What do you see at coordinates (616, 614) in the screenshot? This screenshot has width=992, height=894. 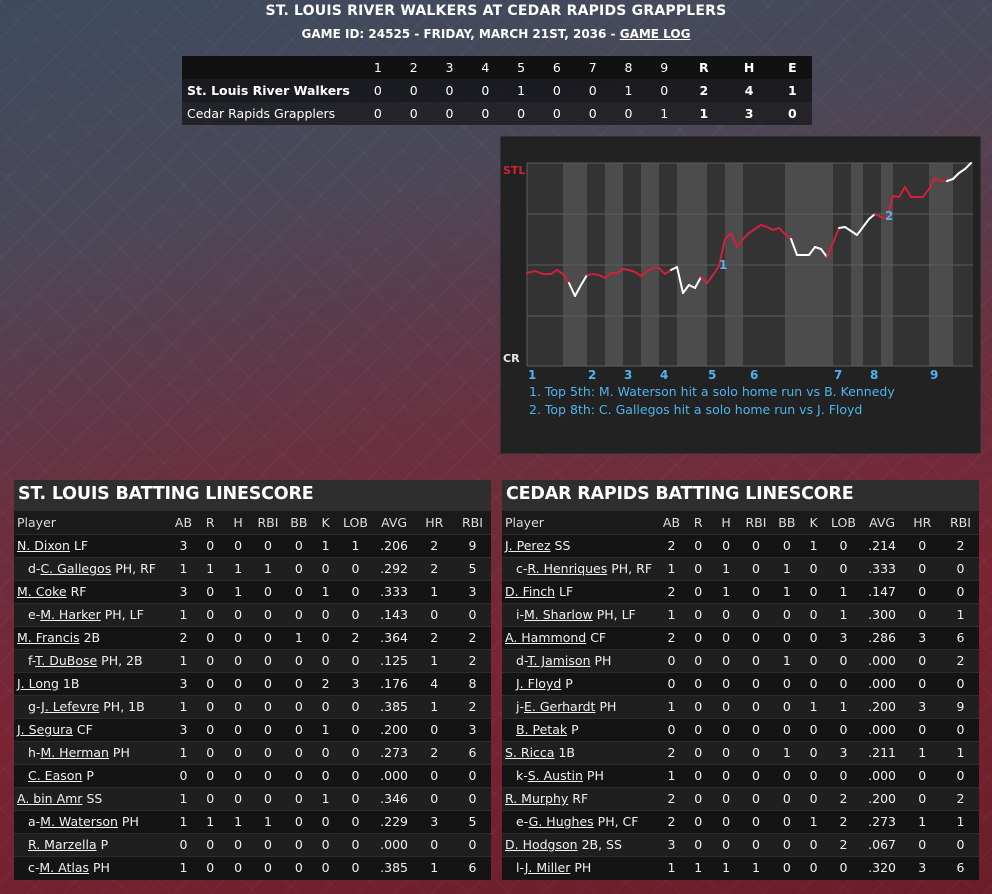 I see `player-position: PH, LF` at bounding box center [616, 614].